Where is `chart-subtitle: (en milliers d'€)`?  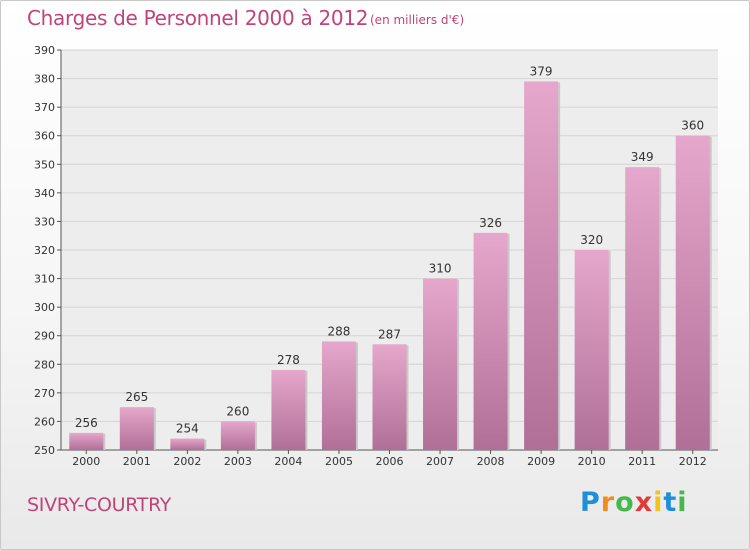
chart-subtitle: (en milliers d'€) is located at coordinates (417, 20).